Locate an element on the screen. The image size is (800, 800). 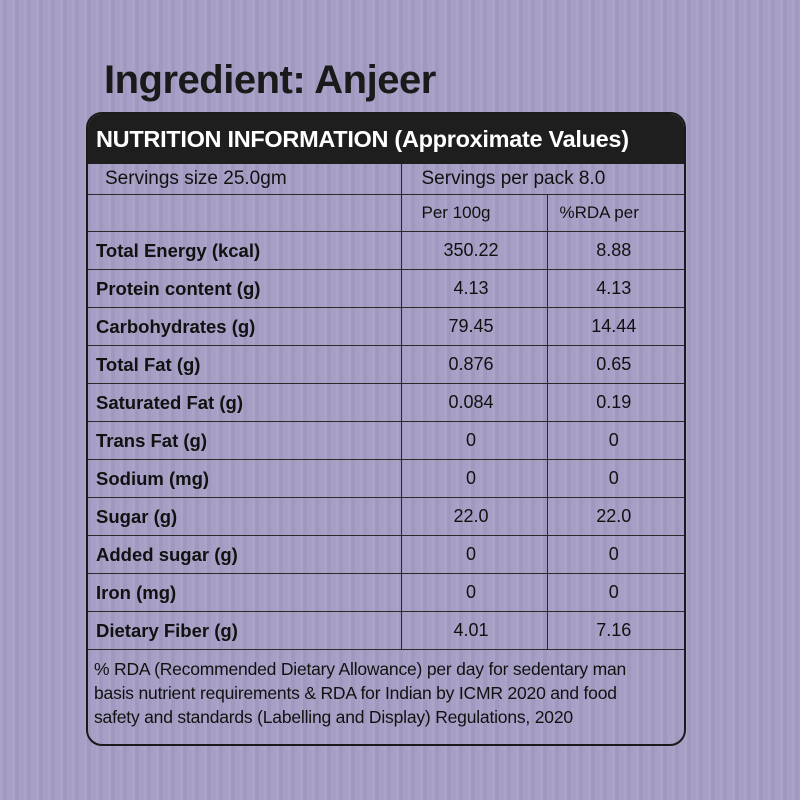
nutrient-per100-value: 350.22 is located at coordinates (474, 250).